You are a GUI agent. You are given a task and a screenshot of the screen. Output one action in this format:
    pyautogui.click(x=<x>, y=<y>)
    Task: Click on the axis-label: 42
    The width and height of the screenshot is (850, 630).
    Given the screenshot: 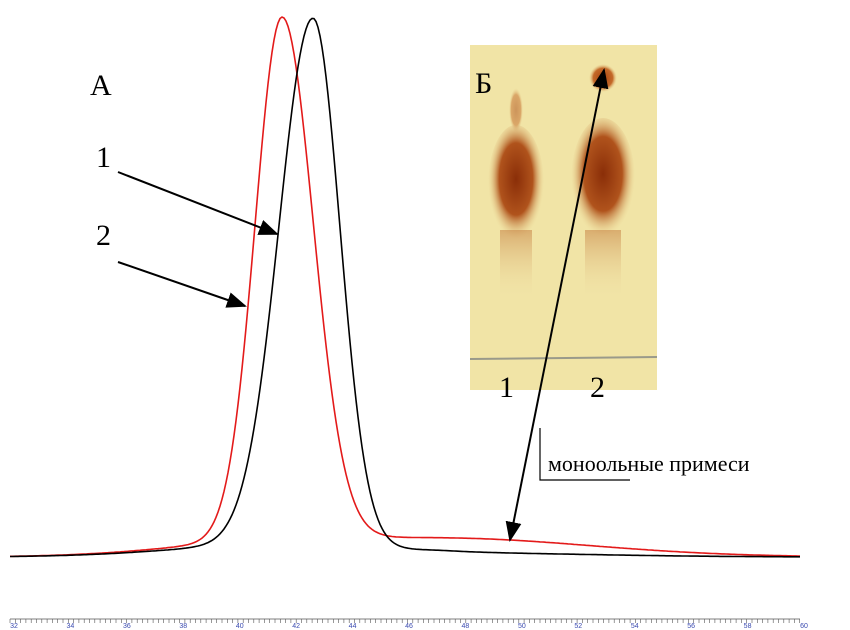 What is the action you would take?
    pyautogui.click(x=296, y=626)
    